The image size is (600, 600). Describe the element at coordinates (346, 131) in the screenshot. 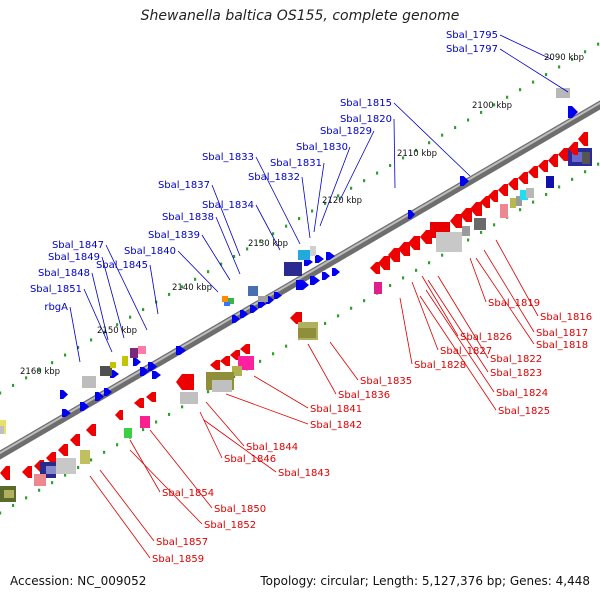

I see `forward-gene-label: Sbal_1829` at that location.